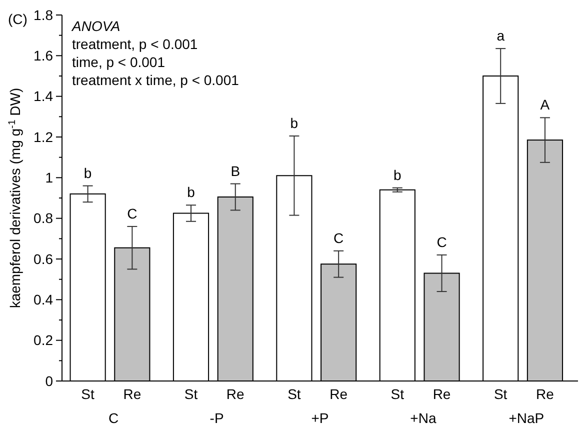 This screenshot has height=436, width=582. I want to click on series-label: St, so click(88, 394).